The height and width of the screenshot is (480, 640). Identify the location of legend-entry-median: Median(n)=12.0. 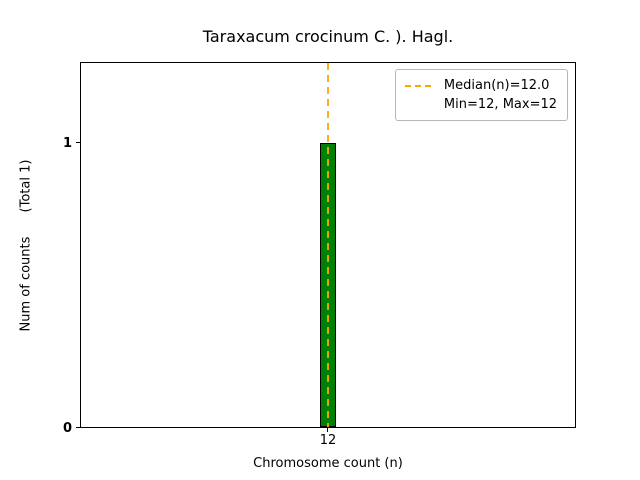
(480, 85).